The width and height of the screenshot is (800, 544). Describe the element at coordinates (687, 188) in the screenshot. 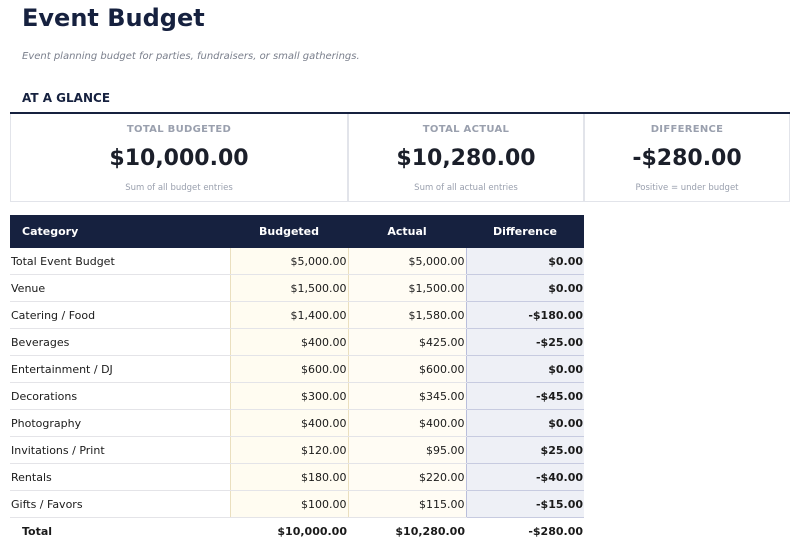

I see `card-note: Positive = under budget` at that location.